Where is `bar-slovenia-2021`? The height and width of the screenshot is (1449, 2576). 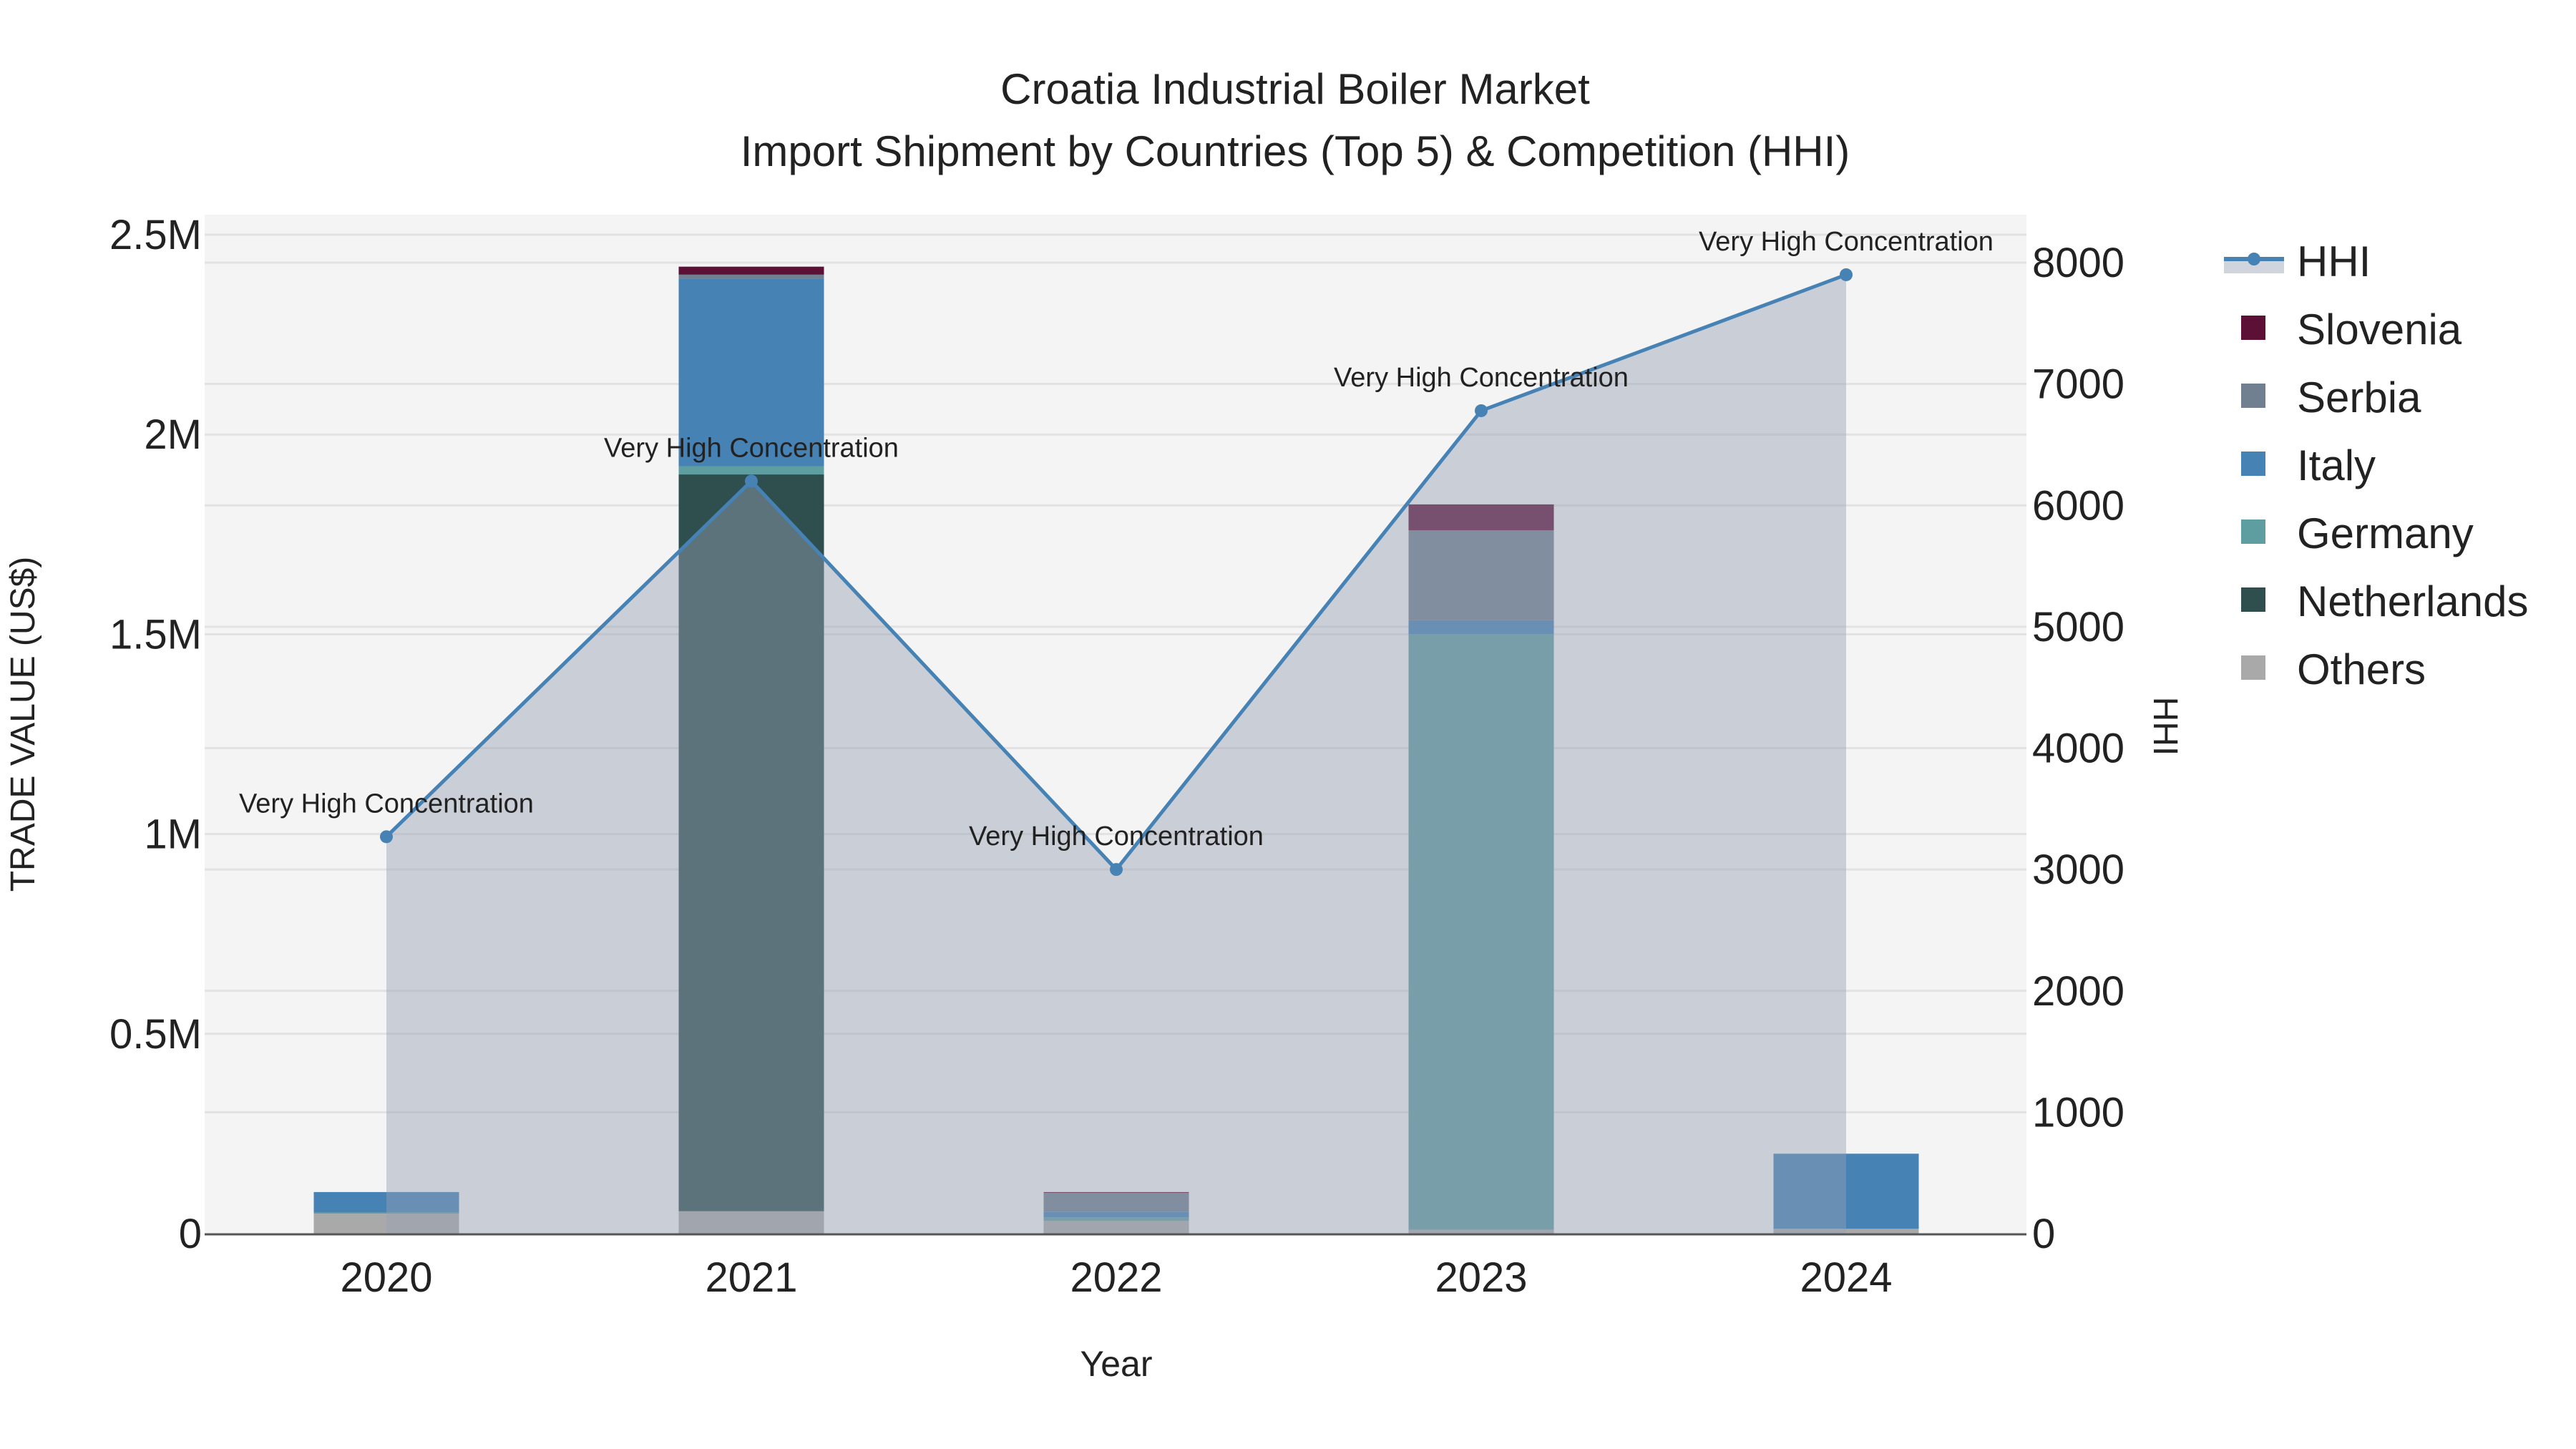
bar-slovenia-2021 is located at coordinates (751, 270).